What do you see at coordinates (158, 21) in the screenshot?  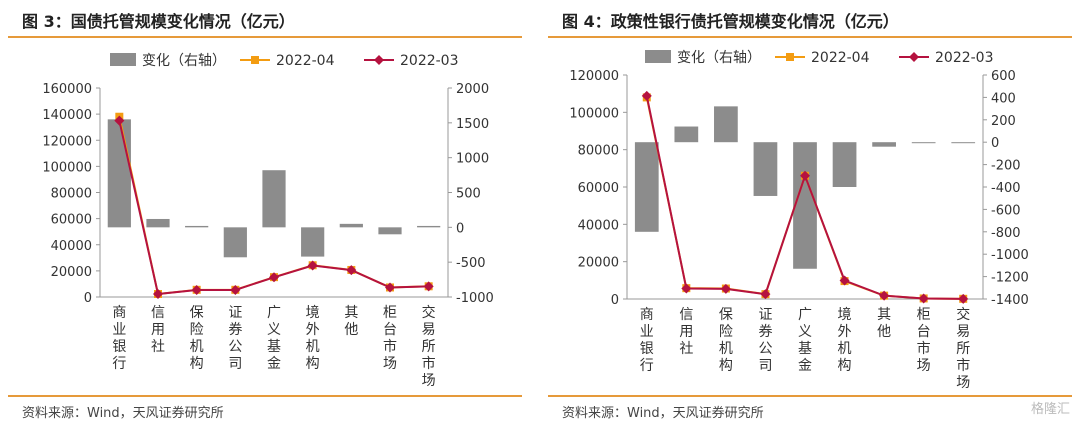 I see `figure-title: 图 3：国债托管规模变化情况（亿元）` at bounding box center [158, 21].